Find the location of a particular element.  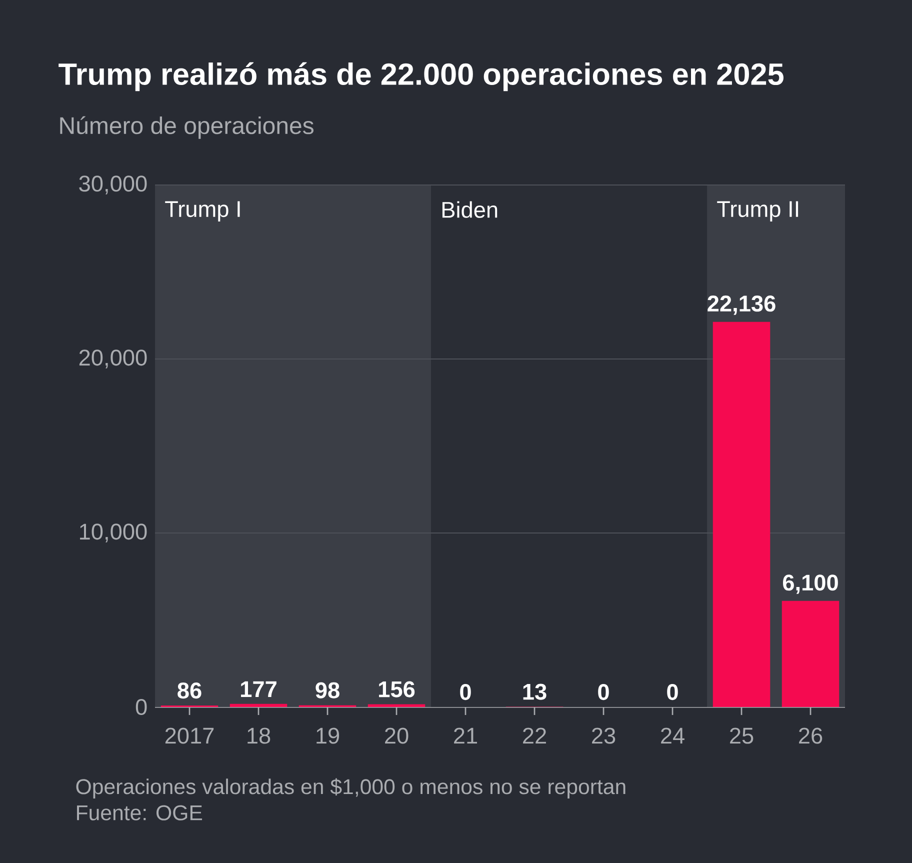

x-tick-label: 20 is located at coordinates (396, 736).